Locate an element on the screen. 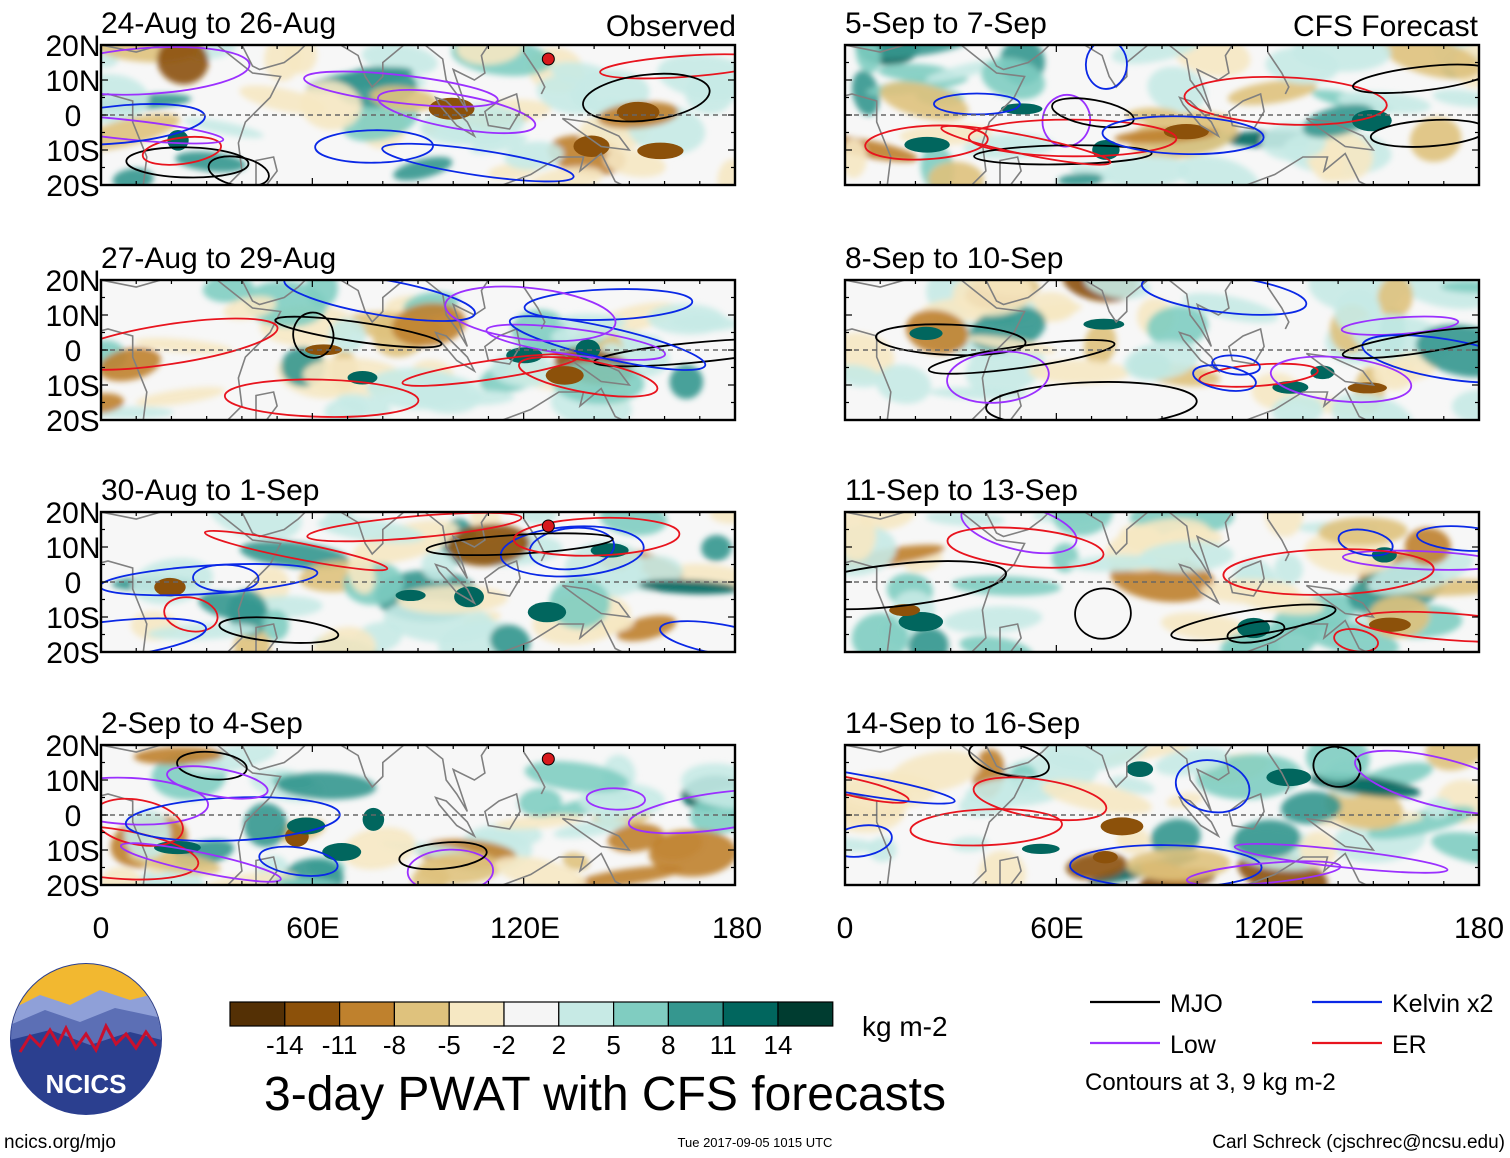 The image size is (1510, 1158). legend-label: ER is located at coordinates (1409, 1045).